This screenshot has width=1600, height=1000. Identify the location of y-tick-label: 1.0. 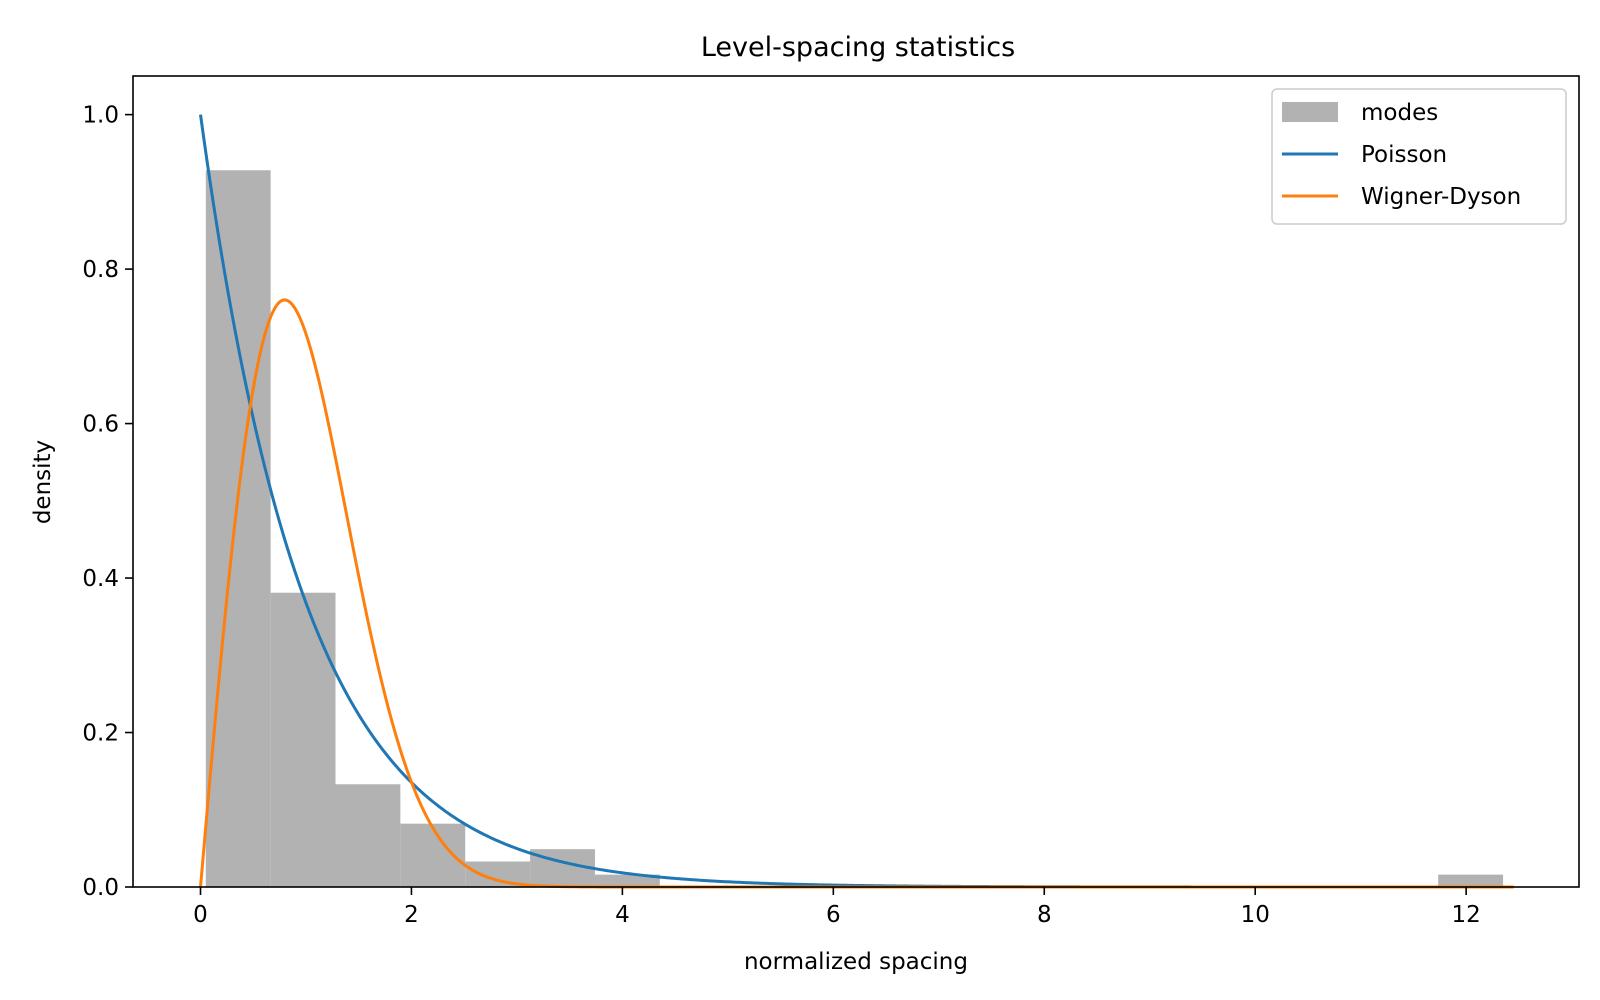
(100, 116).